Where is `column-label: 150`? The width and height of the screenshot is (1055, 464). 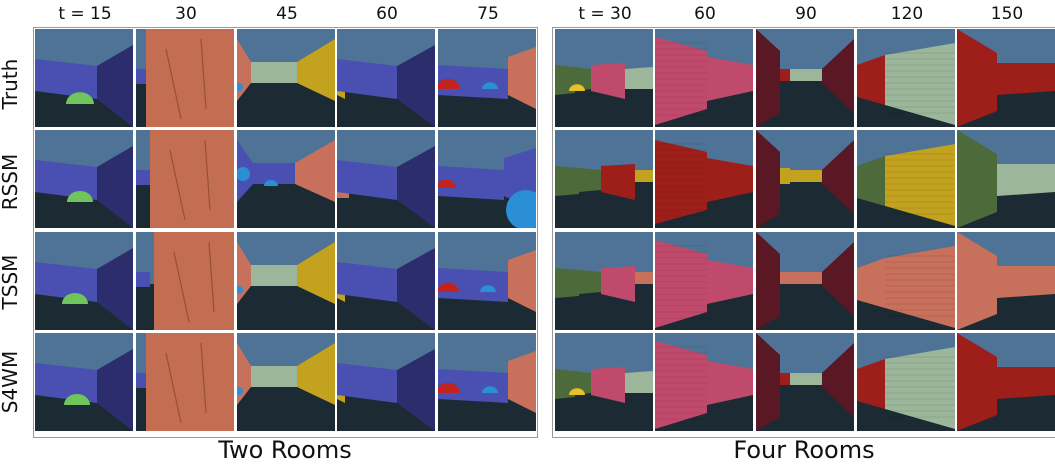 column-label: 150 is located at coordinates (1007, 14).